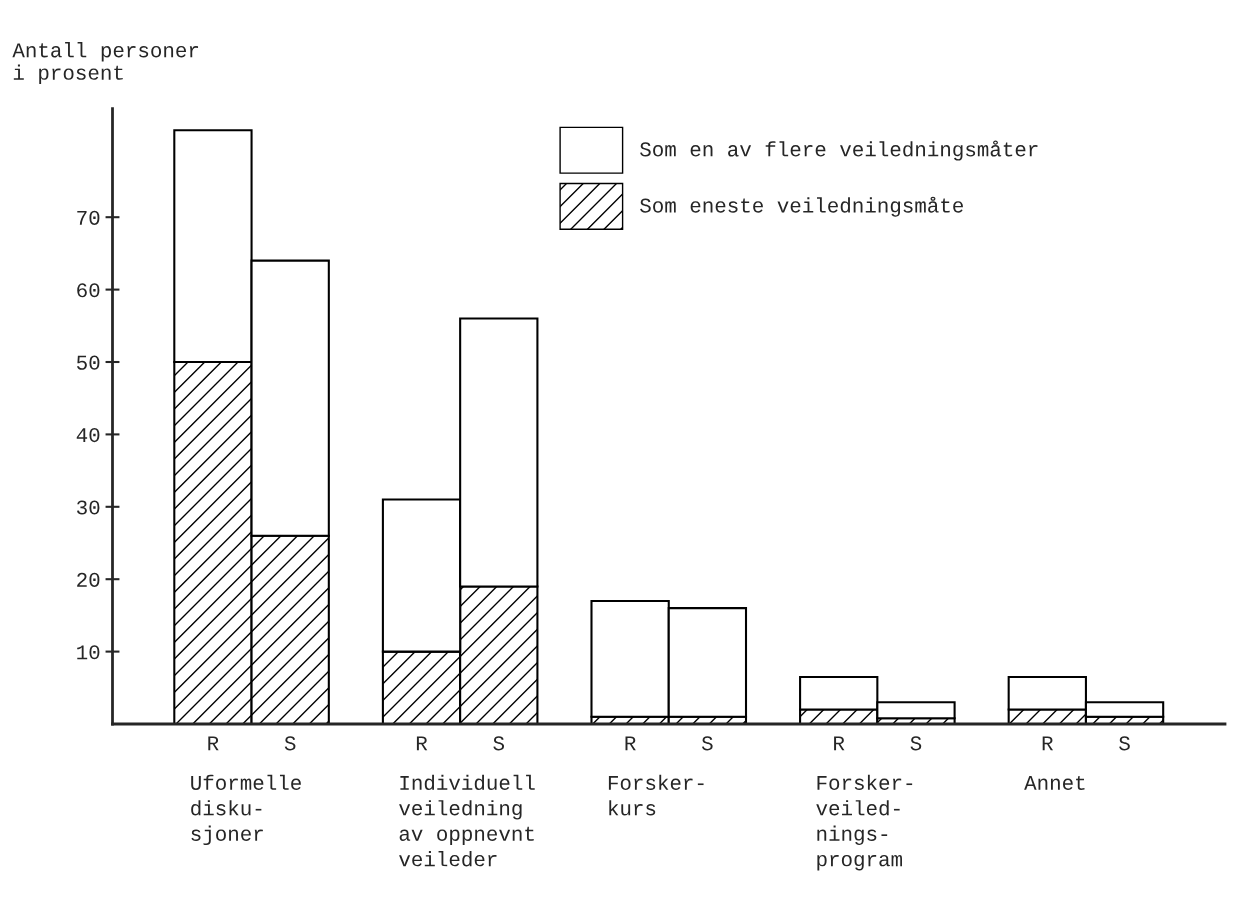  What do you see at coordinates (88, 507) in the screenshot?
I see `y-tick-label: 30` at bounding box center [88, 507].